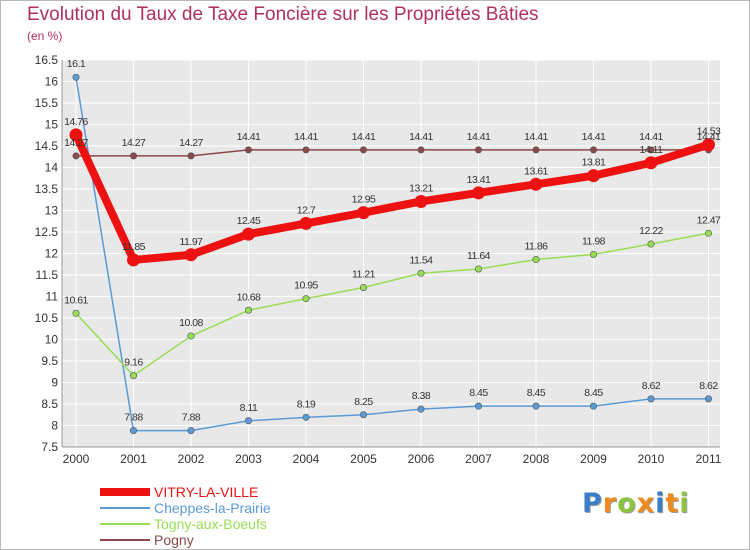  Describe the element at coordinates (594, 241) in the screenshot. I see `data-label: 11.98` at that location.